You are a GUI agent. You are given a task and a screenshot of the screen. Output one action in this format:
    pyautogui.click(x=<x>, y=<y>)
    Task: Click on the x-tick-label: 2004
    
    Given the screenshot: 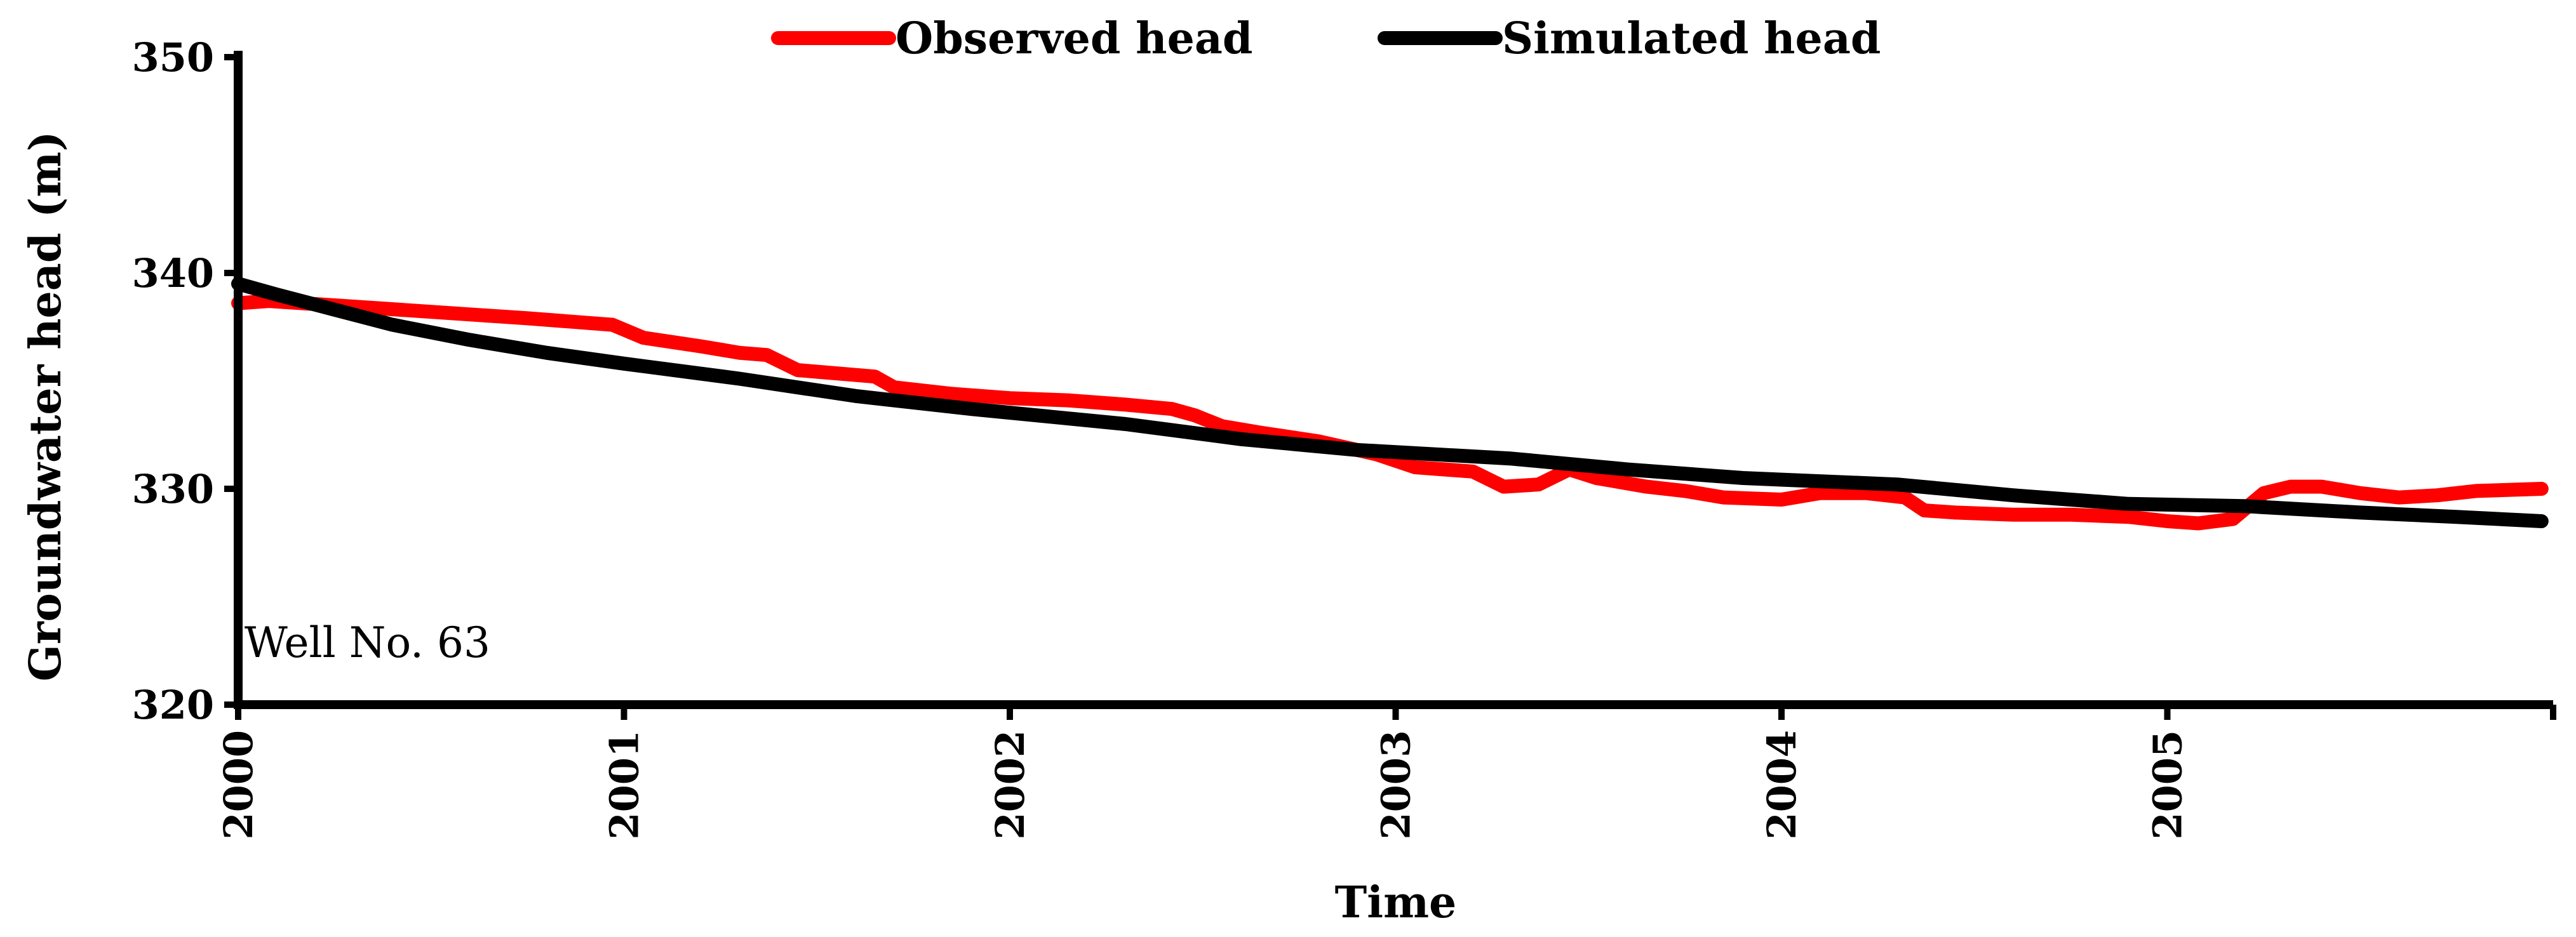 What is the action you would take?
    pyautogui.click(x=1782, y=785)
    